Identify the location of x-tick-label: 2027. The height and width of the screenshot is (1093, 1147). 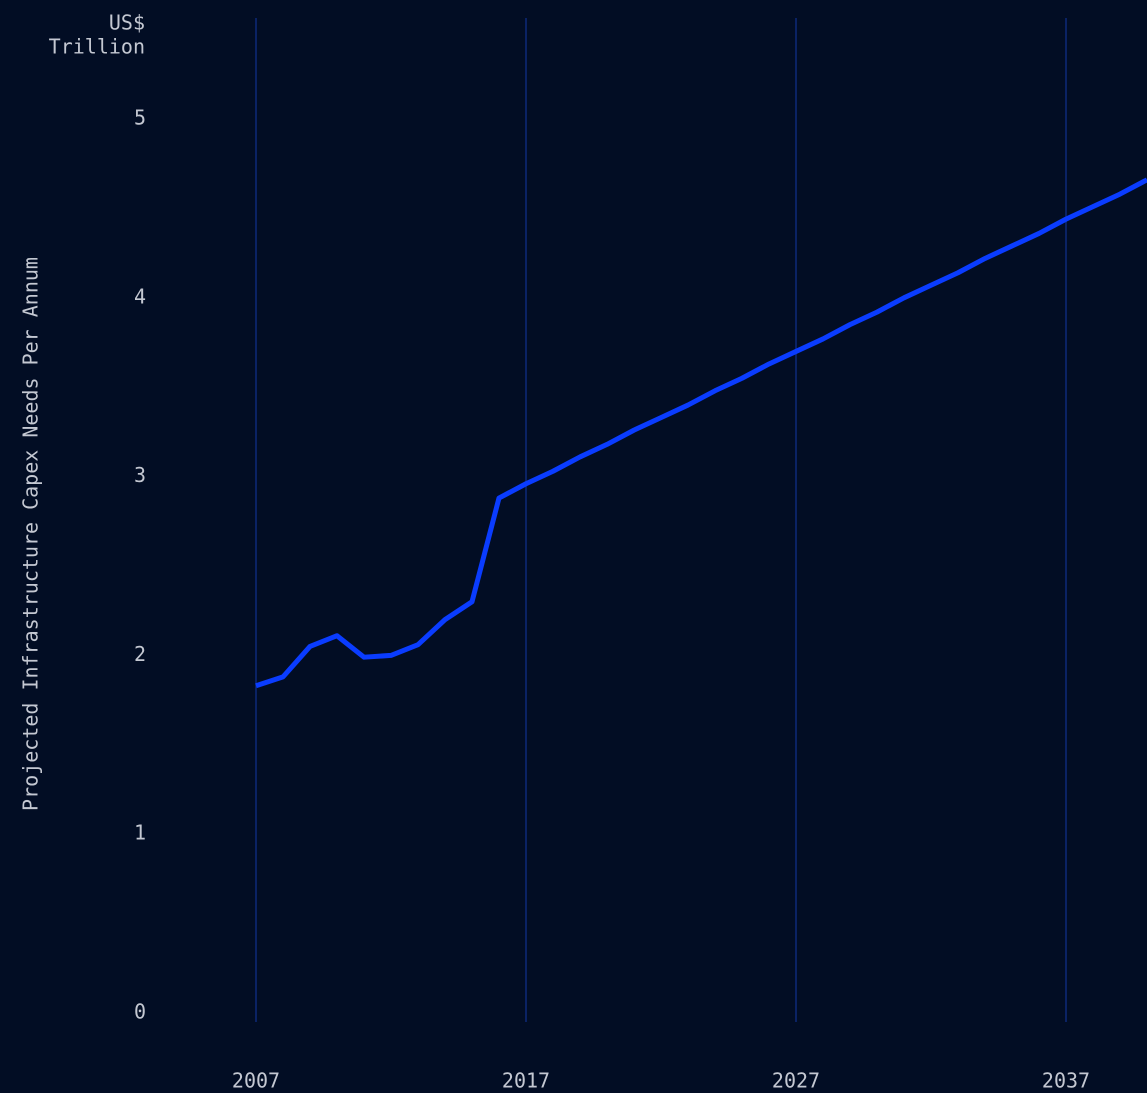
(796, 1081).